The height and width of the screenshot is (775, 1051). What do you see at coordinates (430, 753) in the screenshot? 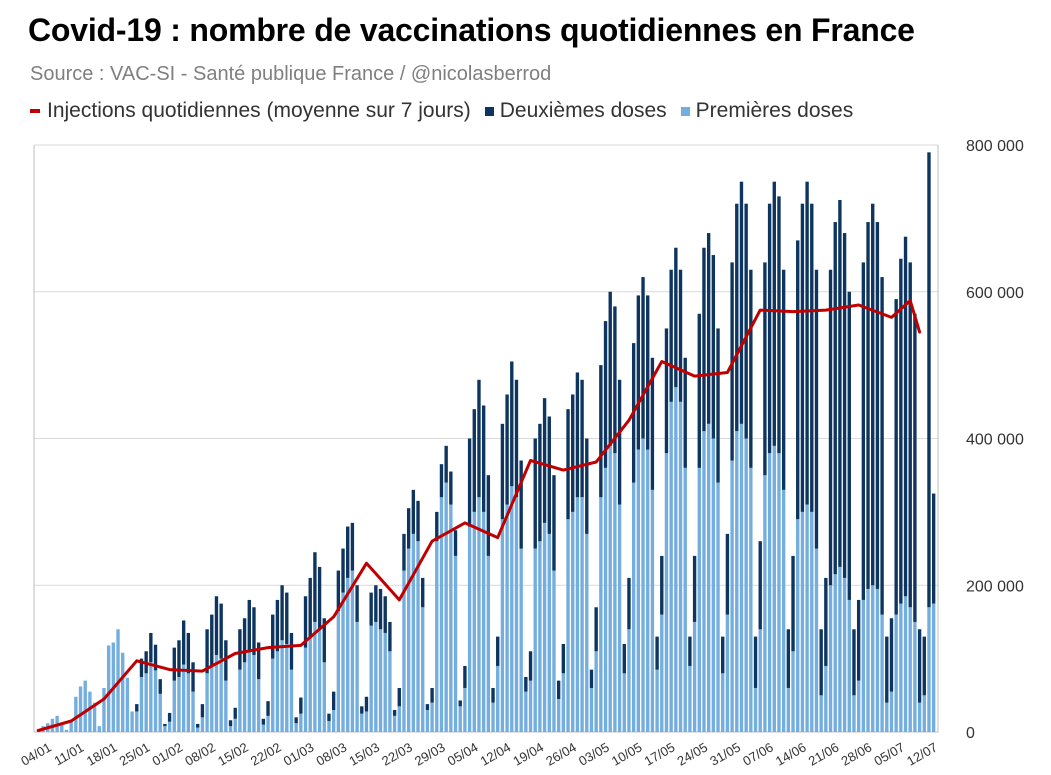
I see `x-tick-label: 29/03` at bounding box center [430, 753].